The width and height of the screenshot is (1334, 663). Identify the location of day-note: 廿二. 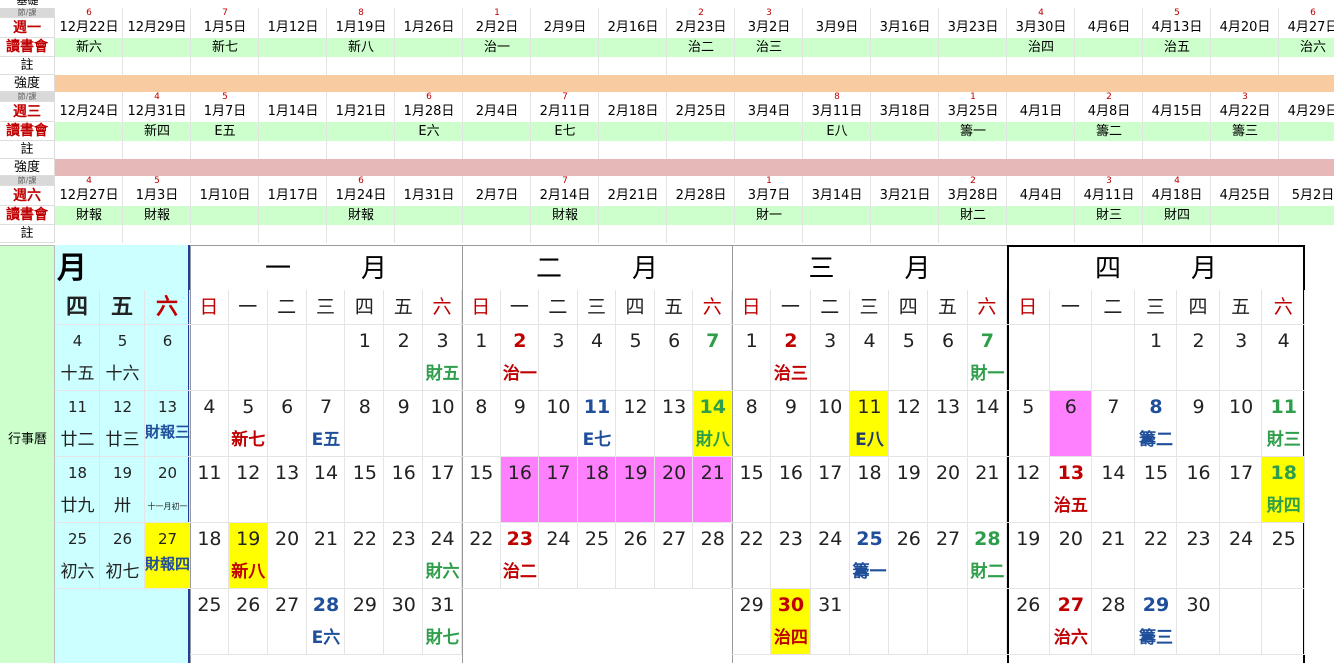
(77, 440).